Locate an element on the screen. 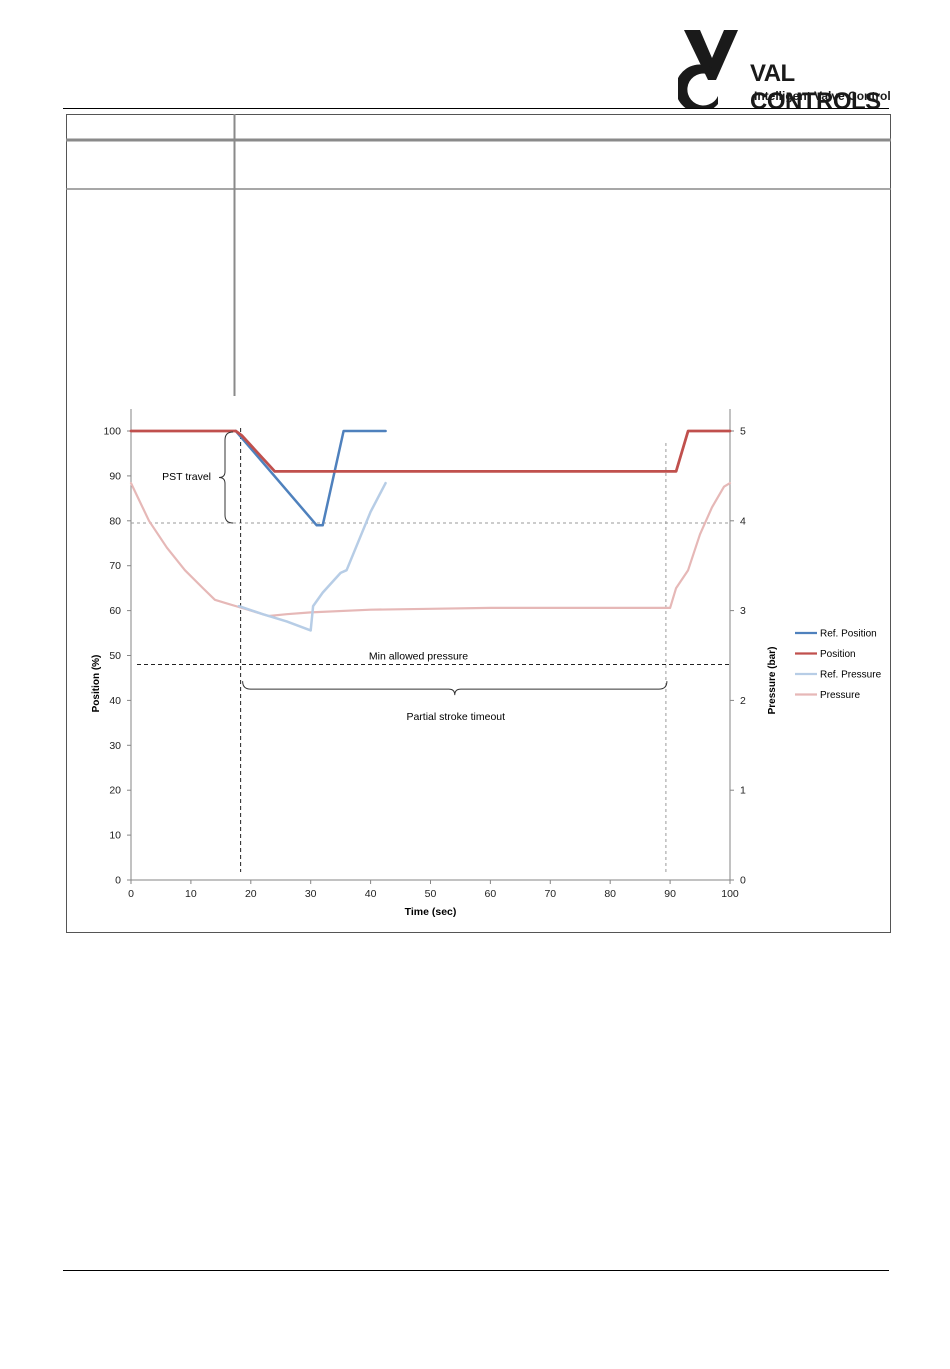 The image size is (950, 1369). y-tick-label: 10 is located at coordinates (115, 836).